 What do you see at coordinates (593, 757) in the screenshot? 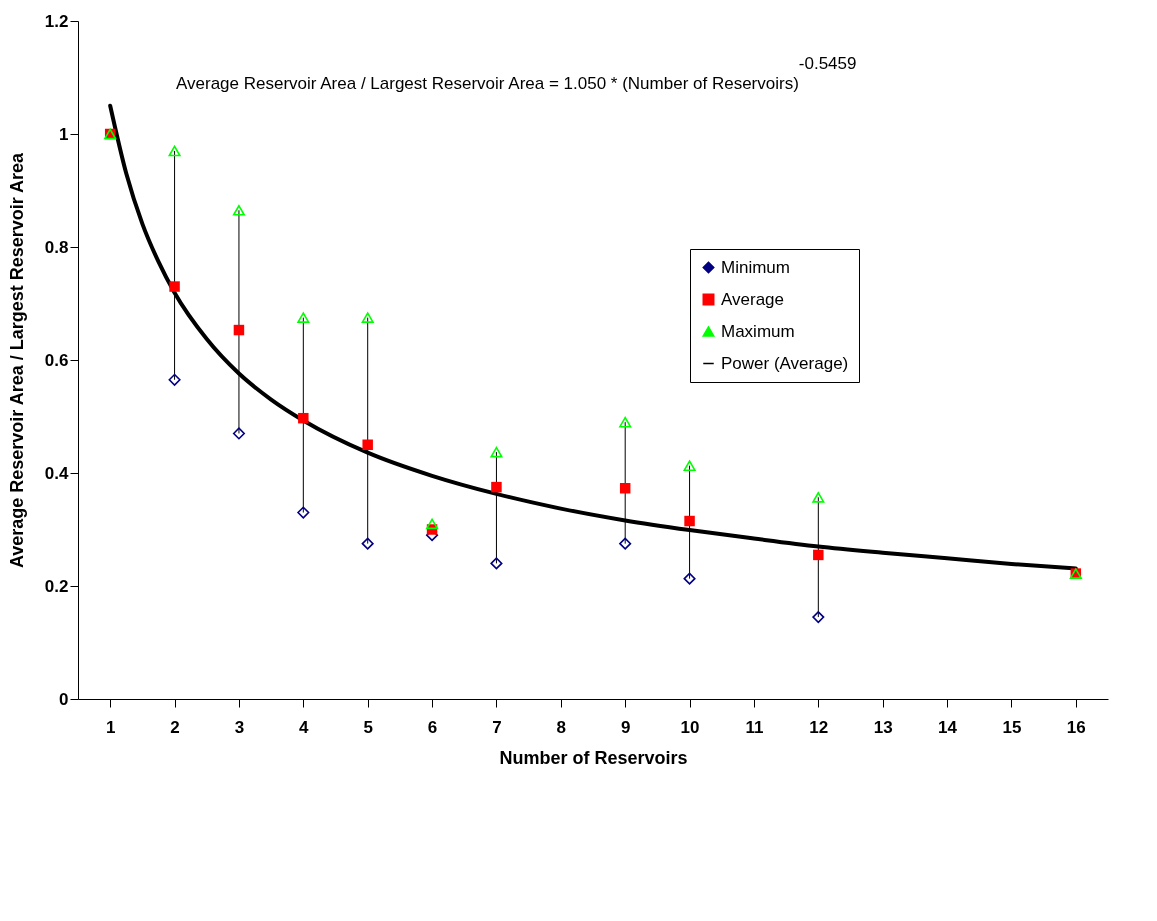
I see `x-axis-title: Number of Reservoirs` at bounding box center [593, 757].